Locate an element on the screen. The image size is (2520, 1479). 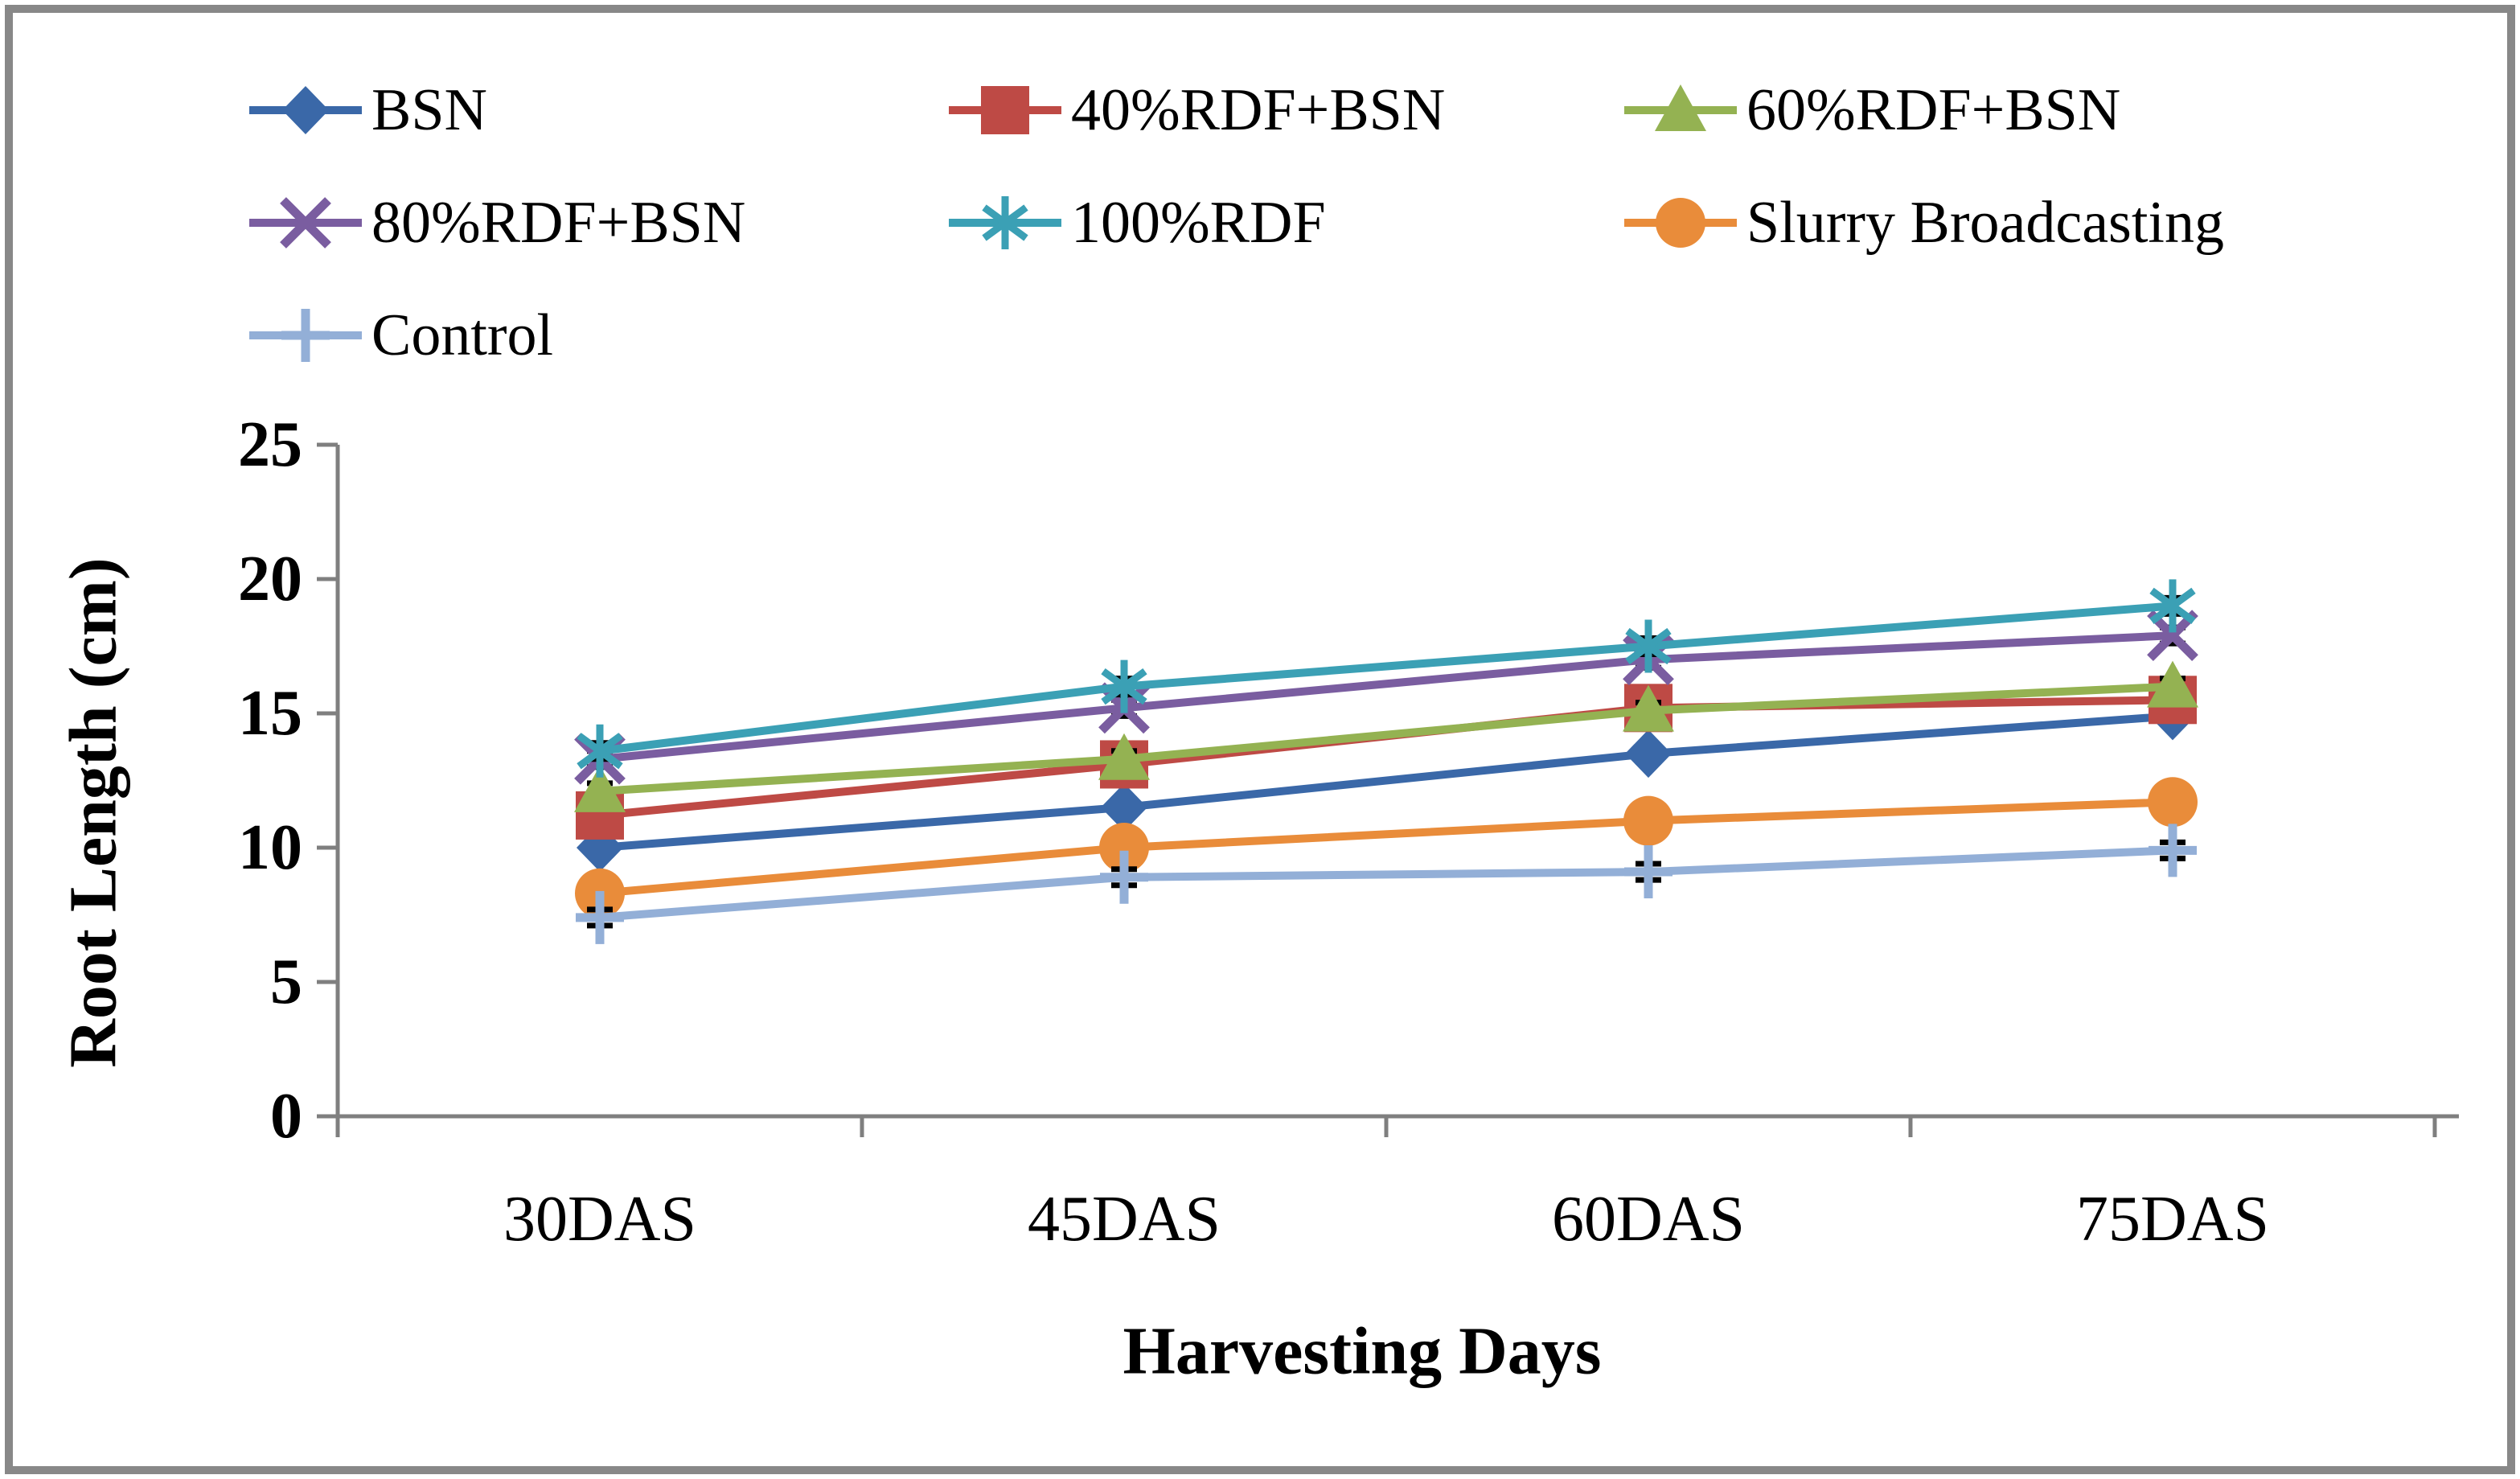
y-axis-title: Root Length (cm) is located at coordinates (93, 813).